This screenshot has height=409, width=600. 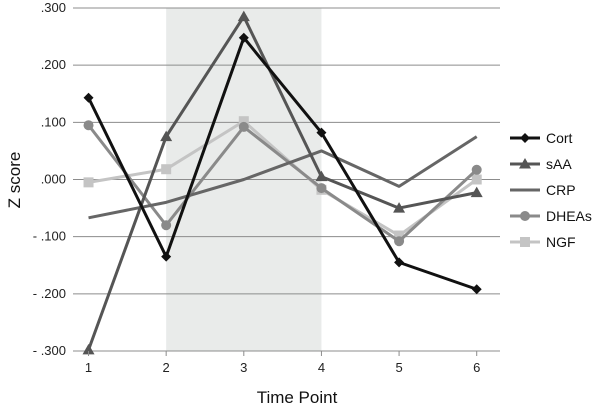 I want to click on y-tick-label: - .200, so click(x=49, y=293).